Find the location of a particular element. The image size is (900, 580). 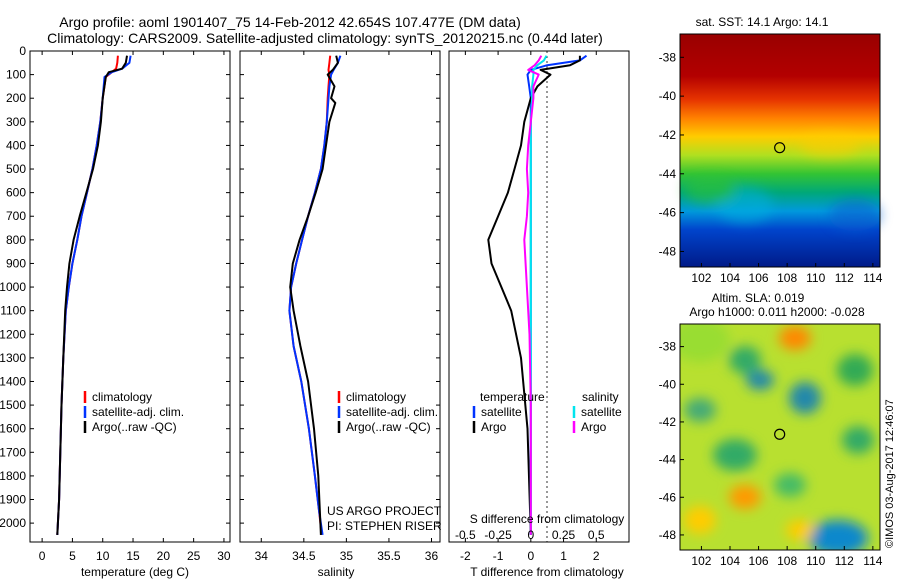

depth-tick-label: 400 is located at coordinates (16, 145).